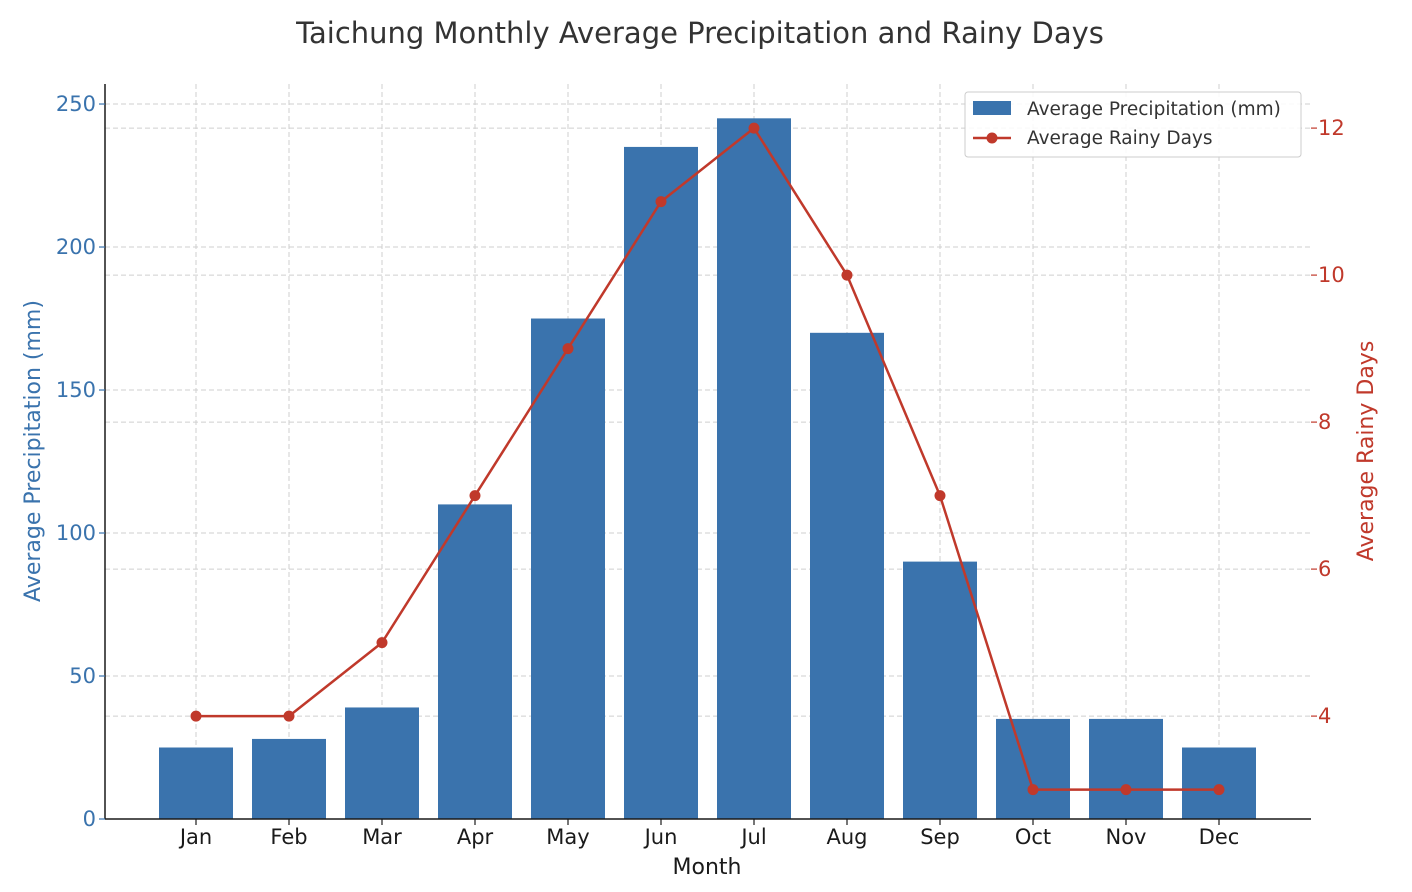  Describe the element at coordinates (1331, 275) in the screenshot. I see `tick-label-right: 10` at that location.